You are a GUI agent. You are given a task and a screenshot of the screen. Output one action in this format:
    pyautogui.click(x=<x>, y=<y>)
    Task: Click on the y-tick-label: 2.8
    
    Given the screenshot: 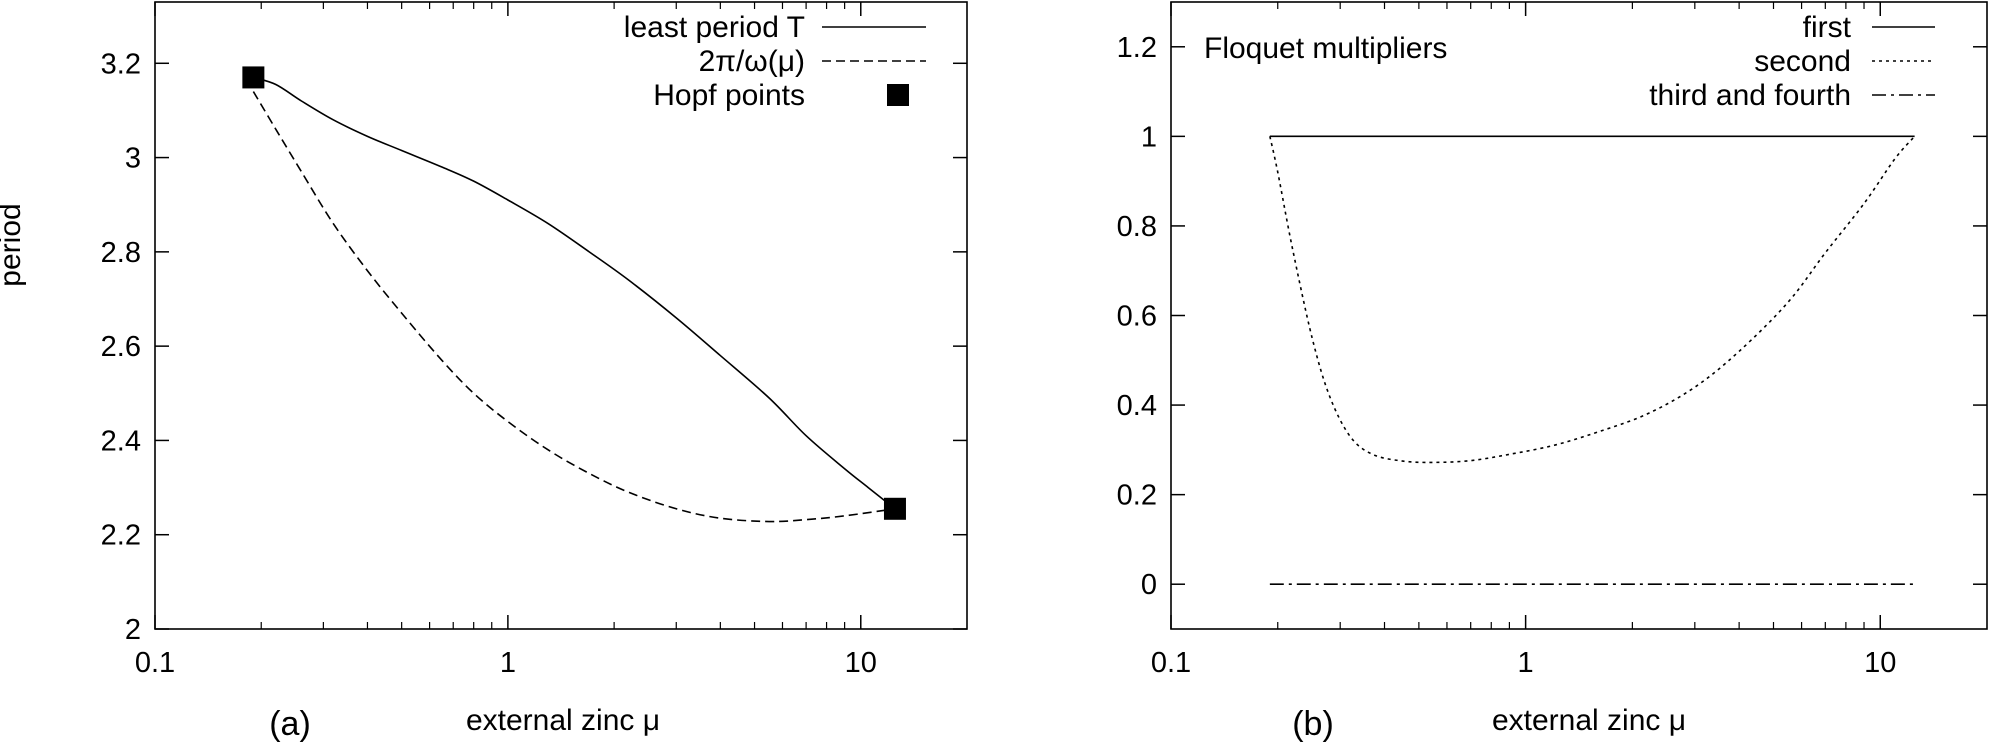 What is the action you would take?
    pyautogui.click(x=121, y=253)
    